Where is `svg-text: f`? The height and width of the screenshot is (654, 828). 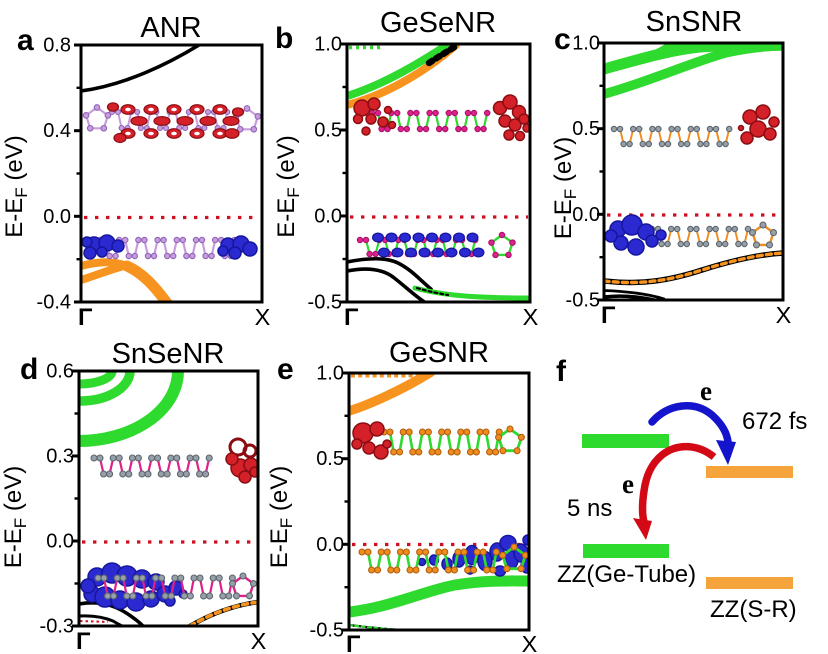 svg-text: f is located at coordinates (561, 371).